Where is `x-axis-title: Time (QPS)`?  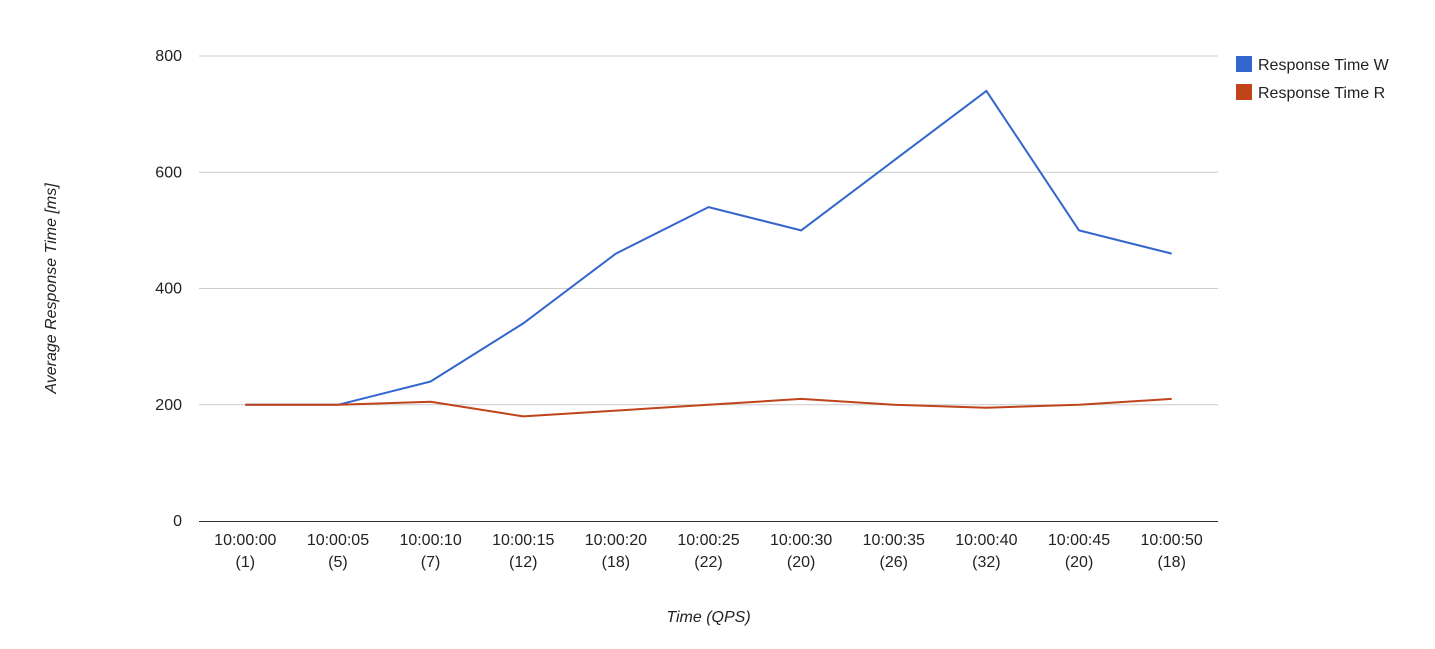 x-axis-title: Time (QPS) is located at coordinates (708, 617).